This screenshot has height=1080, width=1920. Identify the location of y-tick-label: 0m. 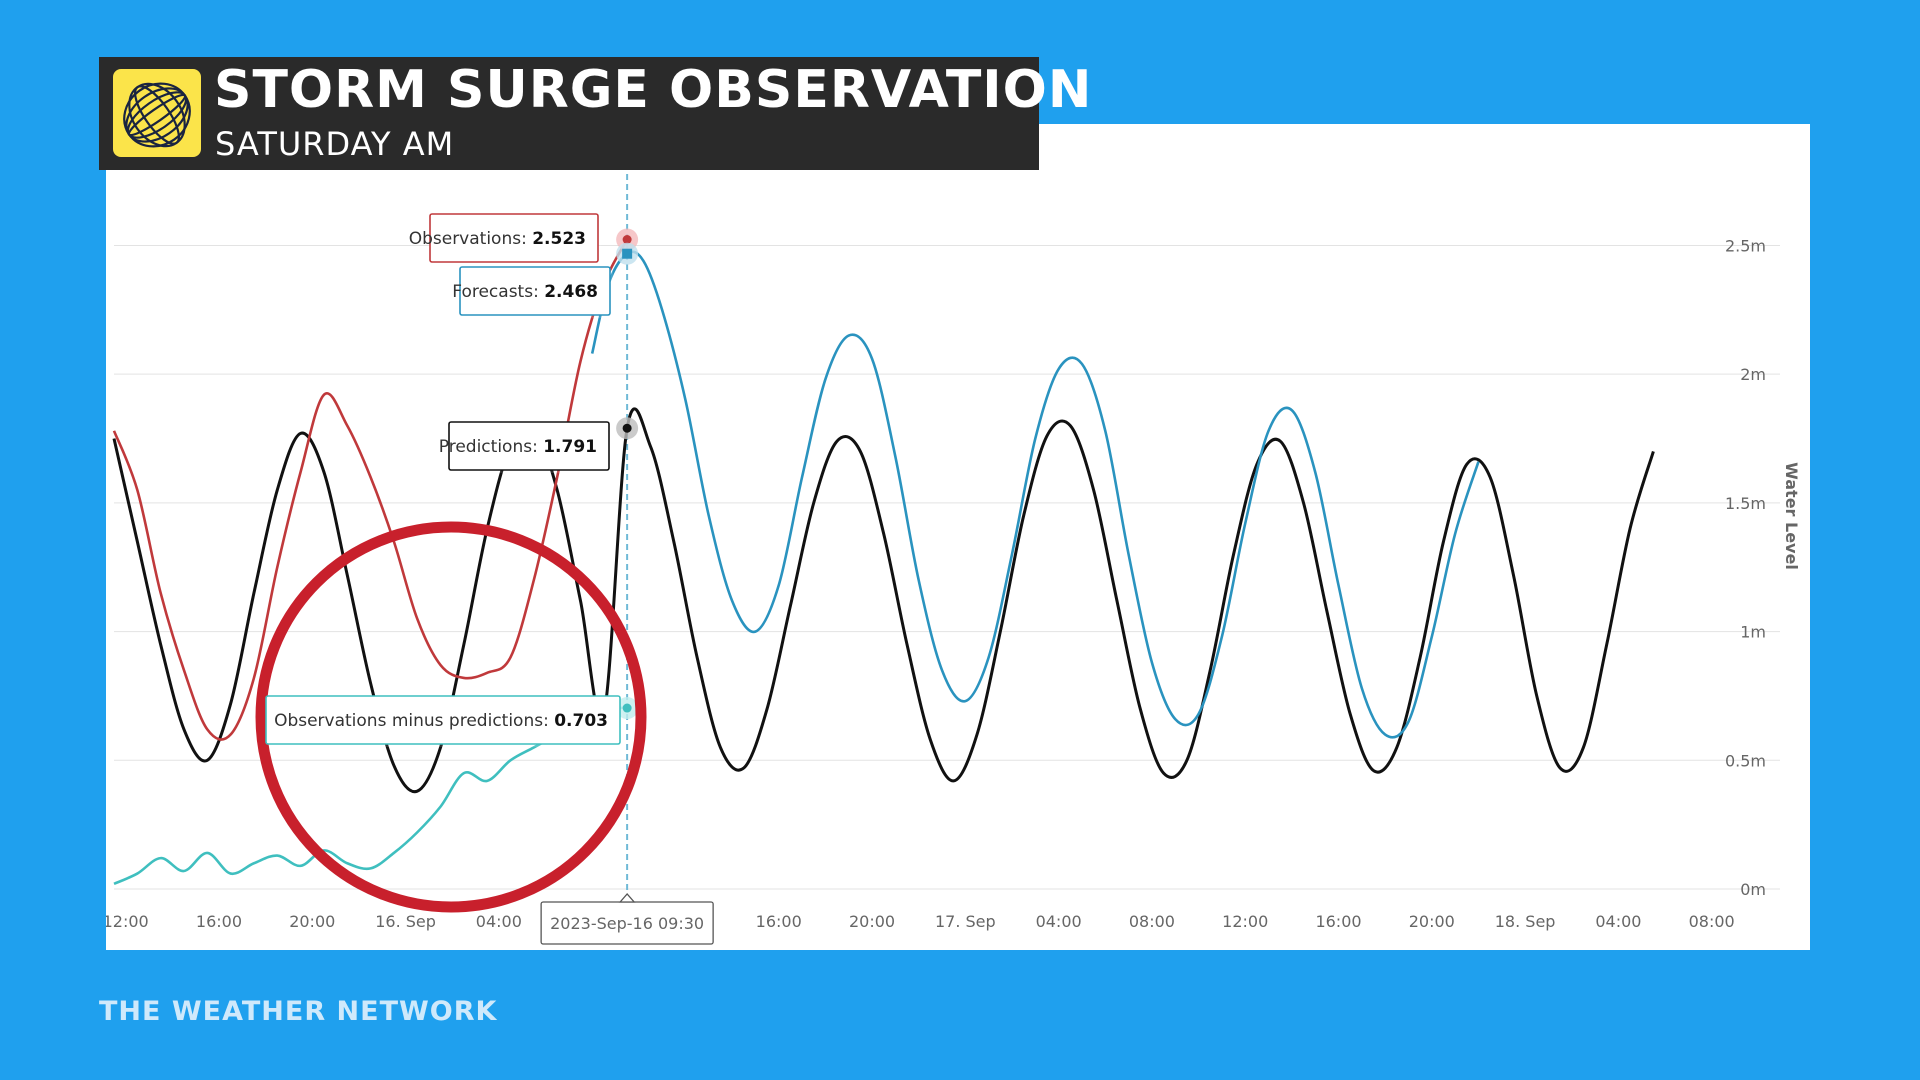
(1753, 889).